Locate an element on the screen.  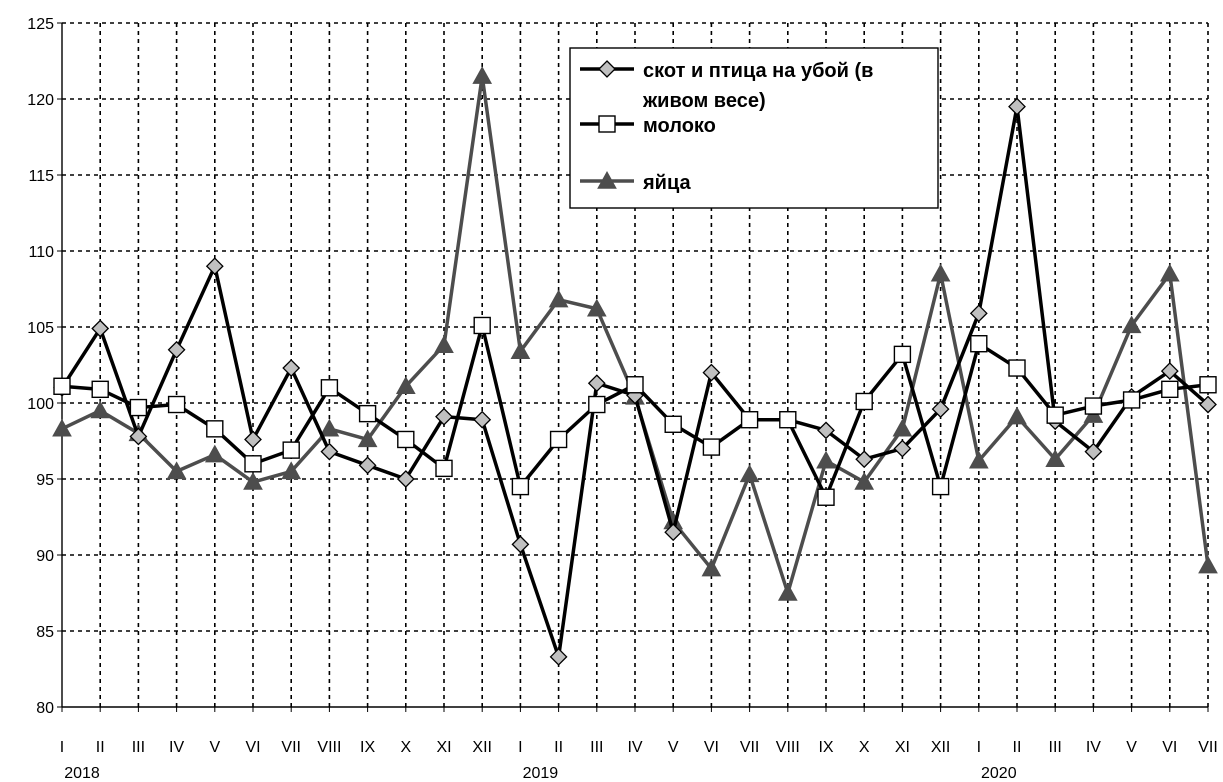
legend-item: яйца is located at coordinates (636, 182).